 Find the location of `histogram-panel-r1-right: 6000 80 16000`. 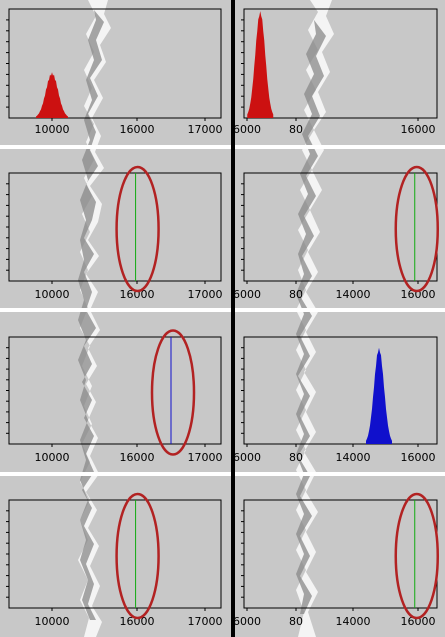

histogram-panel-r1-right: 6000 80 16000 is located at coordinates (335, 72).